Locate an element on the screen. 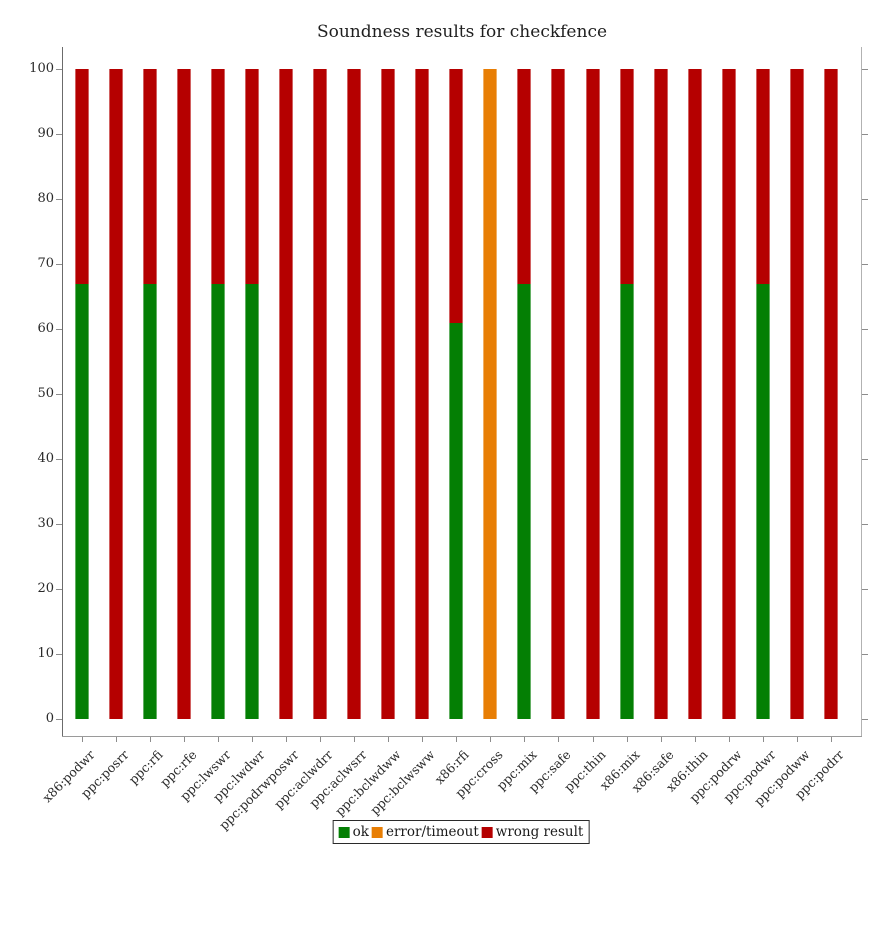 The image size is (881, 927). legend: ok error/timeout wrong result is located at coordinates (461, 832).